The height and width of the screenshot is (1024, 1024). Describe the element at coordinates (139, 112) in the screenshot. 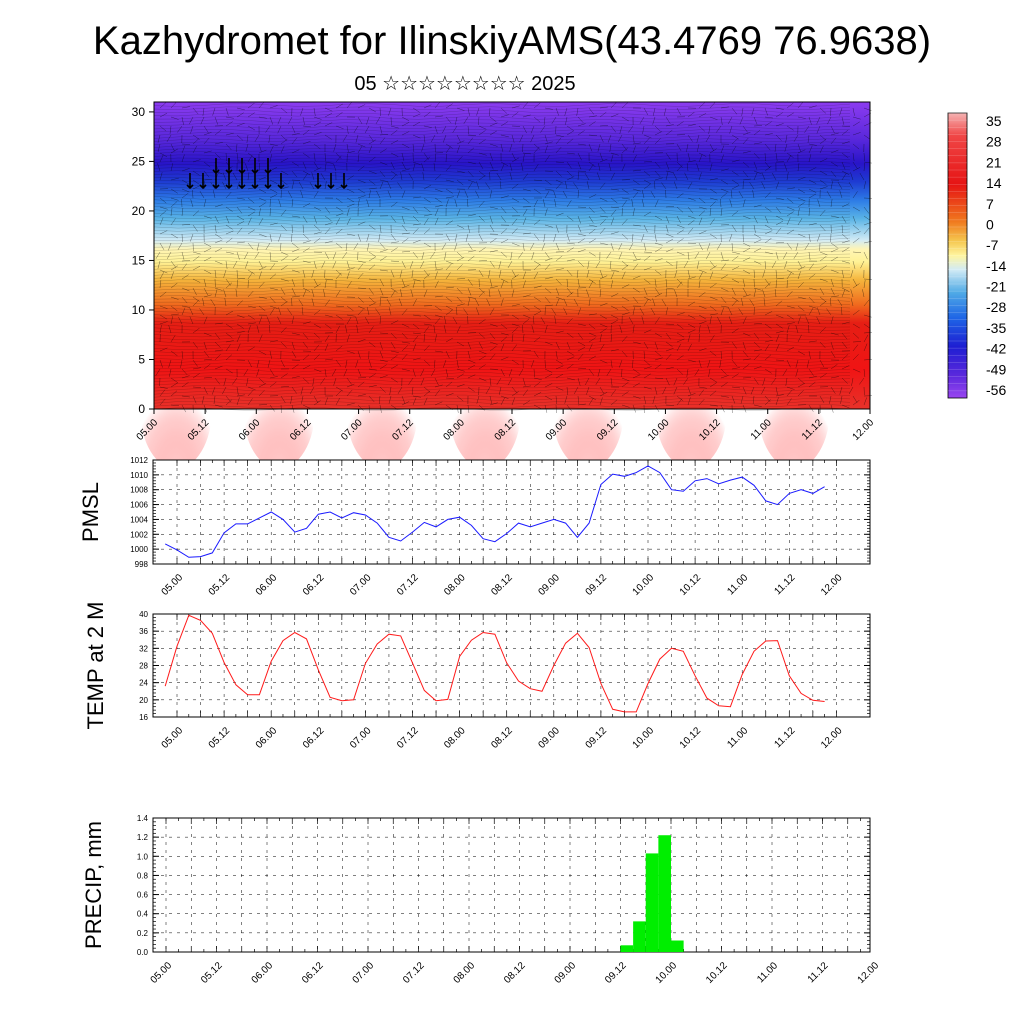

I see `cross-y-tick-label: 30` at that location.